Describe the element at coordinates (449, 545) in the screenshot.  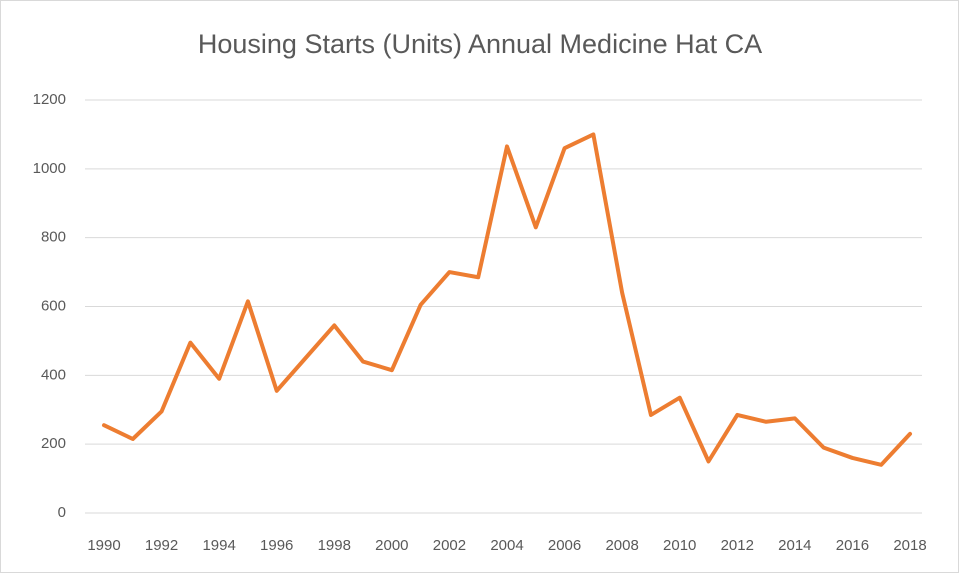
I see `x-tick-label: 2002` at that location.